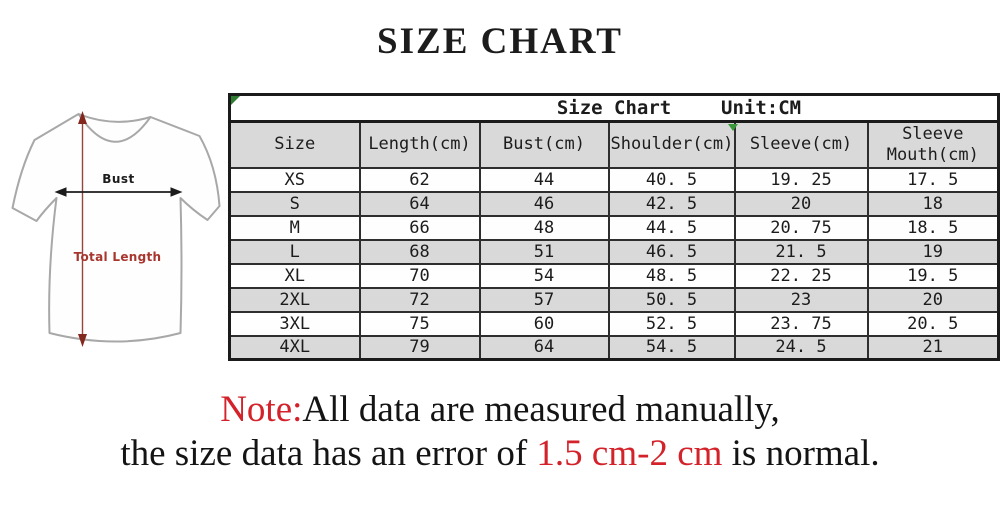 This screenshot has width=1000, height=518. Describe the element at coordinates (294, 203) in the screenshot. I see `cell: S` at that location.